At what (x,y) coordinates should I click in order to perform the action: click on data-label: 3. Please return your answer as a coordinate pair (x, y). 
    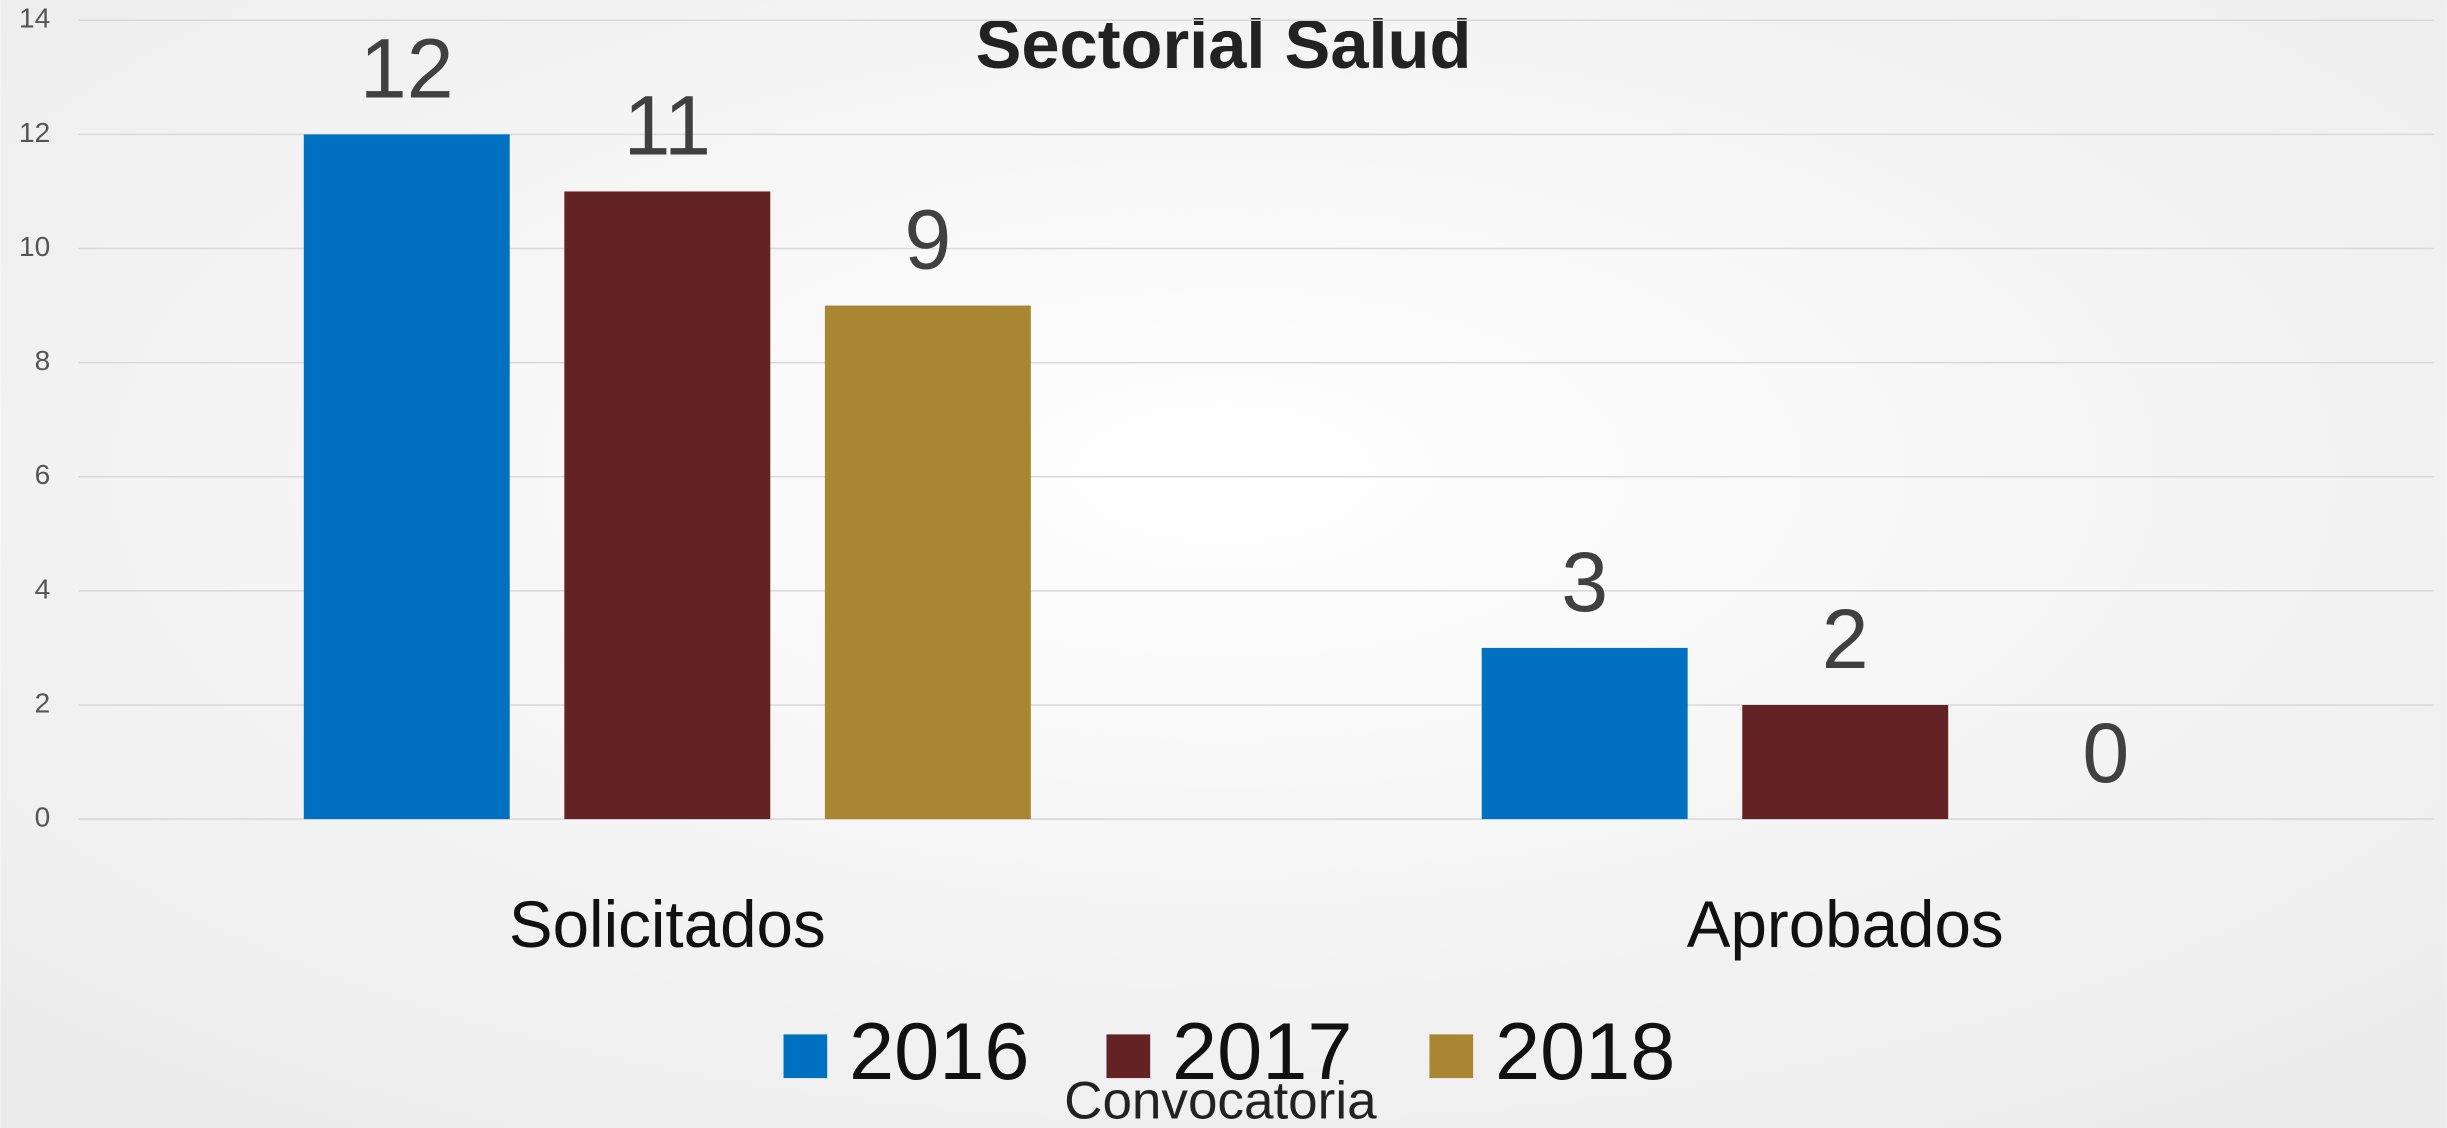
    Looking at the image, I should click on (1584, 582).